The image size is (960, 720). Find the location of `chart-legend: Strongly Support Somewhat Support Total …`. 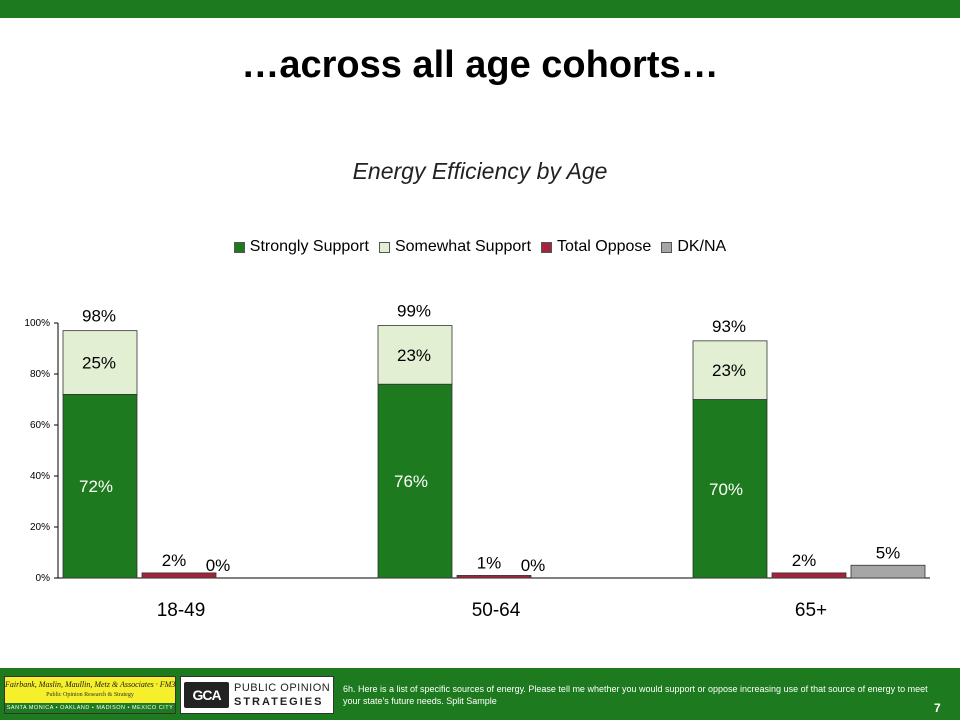

chart-legend: Strongly Support Somewhat Support Total … is located at coordinates (480, 247).